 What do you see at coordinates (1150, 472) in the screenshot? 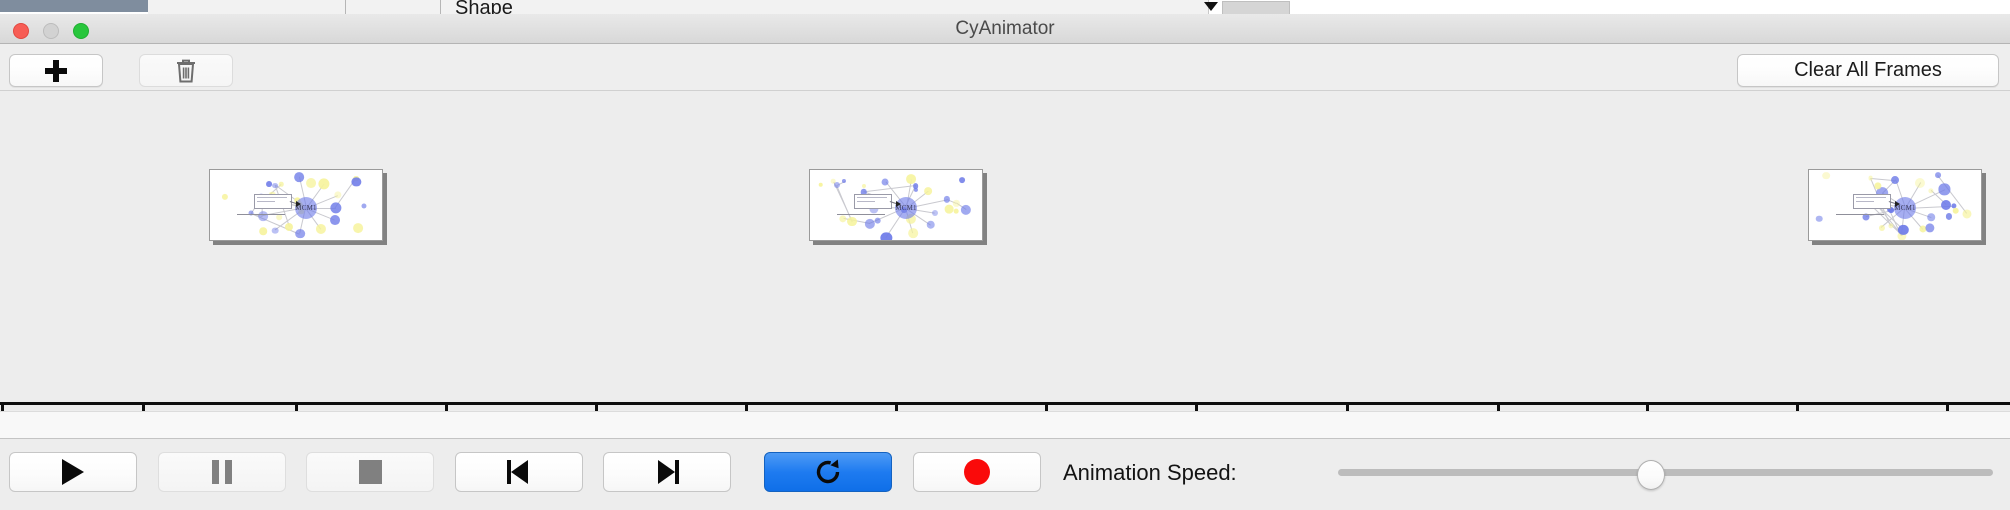
I see `animation-speed-label: Animation Speed:` at bounding box center [1150, 472].